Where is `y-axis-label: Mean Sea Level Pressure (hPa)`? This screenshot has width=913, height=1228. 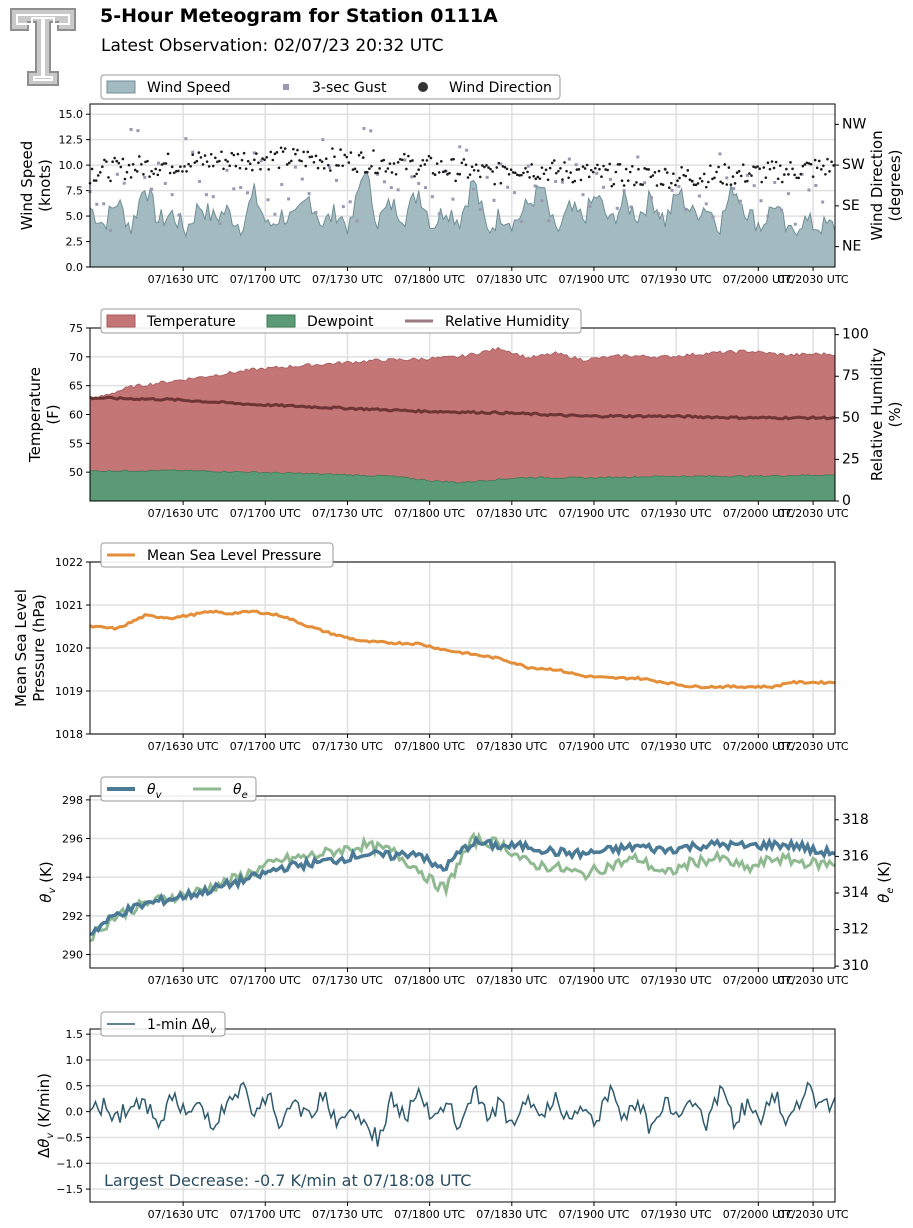
y-axis-label: Mean Sea Level Pressure (hPa) is located at coordinates (30, 648).